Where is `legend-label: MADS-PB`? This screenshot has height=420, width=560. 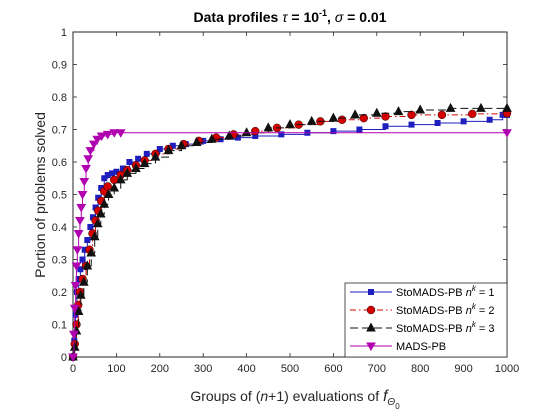 legend-label: MADS-PB is located at coordinates (421, 347).